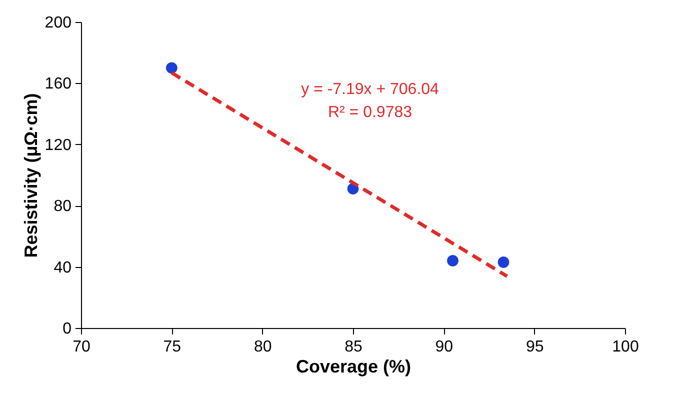 This screenshot has height=402, width=697. Describe the element at coordinates (444, 347) in the screenshot. I see `x-tick-label: 90` at that location.